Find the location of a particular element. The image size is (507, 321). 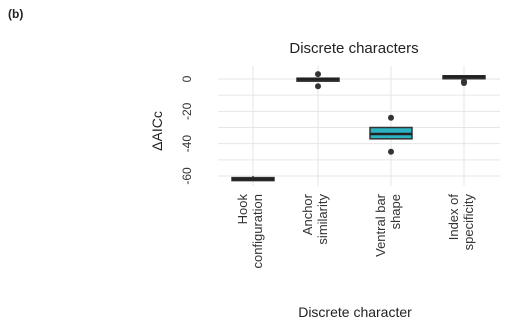

y-tick-label: -60 is located at coordinates (187, 176).